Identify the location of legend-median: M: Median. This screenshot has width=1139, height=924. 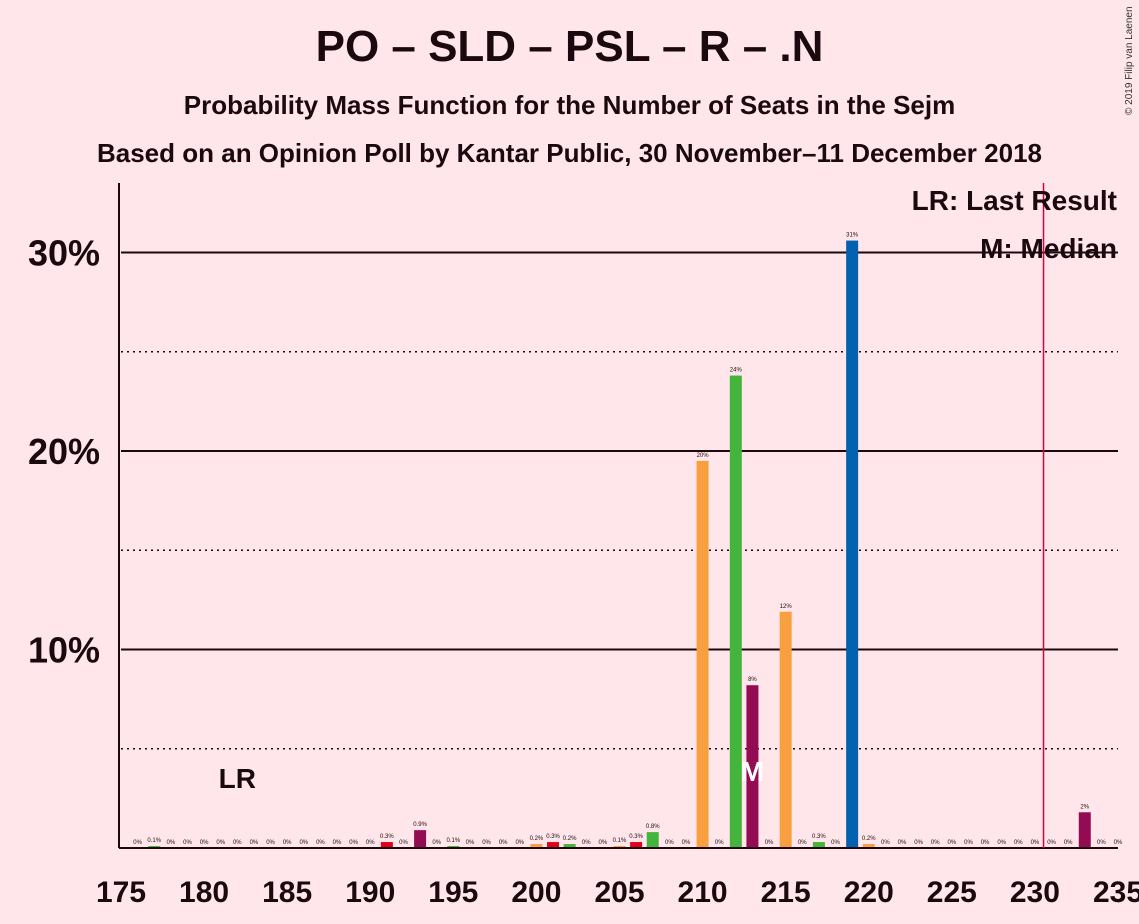
(1048, 248).